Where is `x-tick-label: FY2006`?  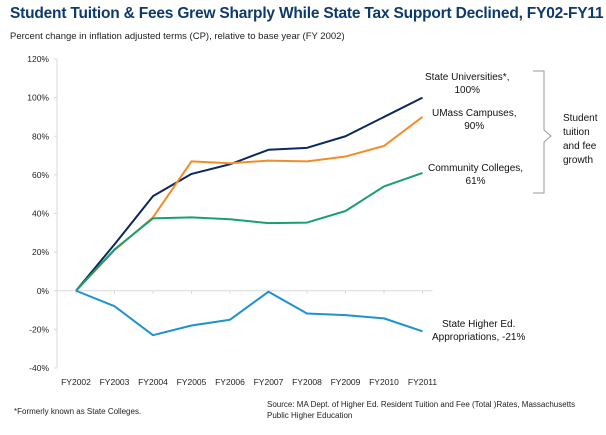 x-tick-label: FY2006 is located at coordinates (230, 382).